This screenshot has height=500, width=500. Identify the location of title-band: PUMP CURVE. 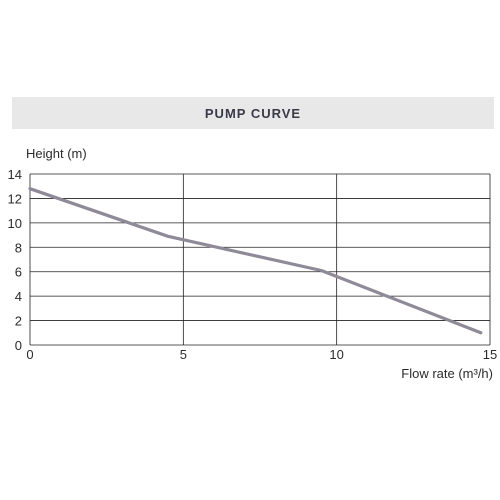
(253, 113).